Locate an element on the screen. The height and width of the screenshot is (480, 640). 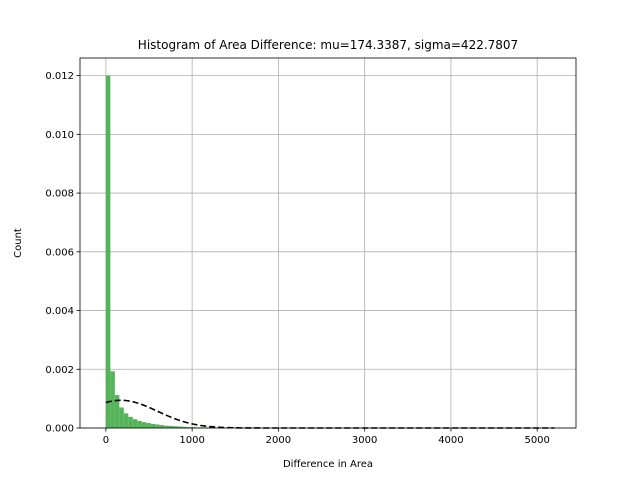
normal-fit-layer is located at coordinates (330, 414).